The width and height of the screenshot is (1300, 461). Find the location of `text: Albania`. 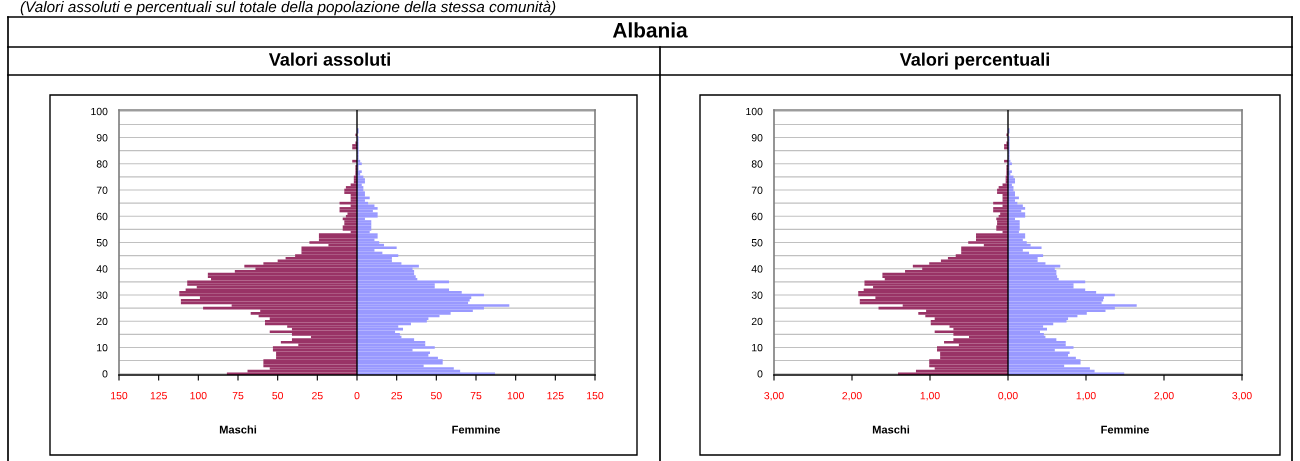

text: Albania is located at coordinates (650, 30).